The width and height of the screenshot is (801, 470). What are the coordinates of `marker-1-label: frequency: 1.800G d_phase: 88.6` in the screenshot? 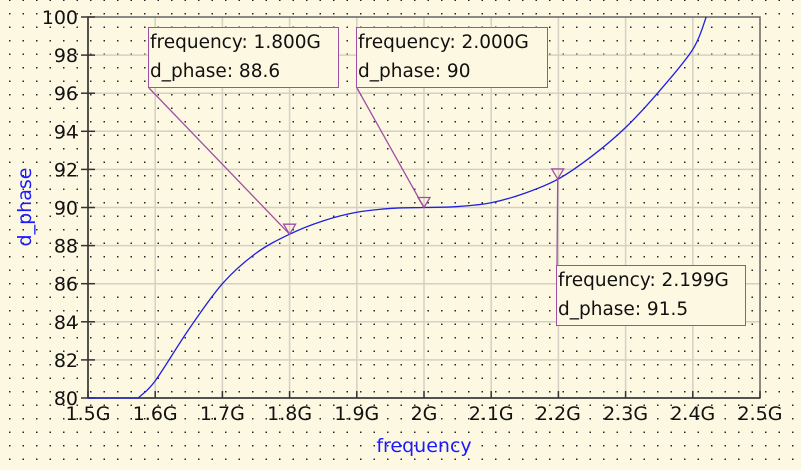 It's located at (243, 57).